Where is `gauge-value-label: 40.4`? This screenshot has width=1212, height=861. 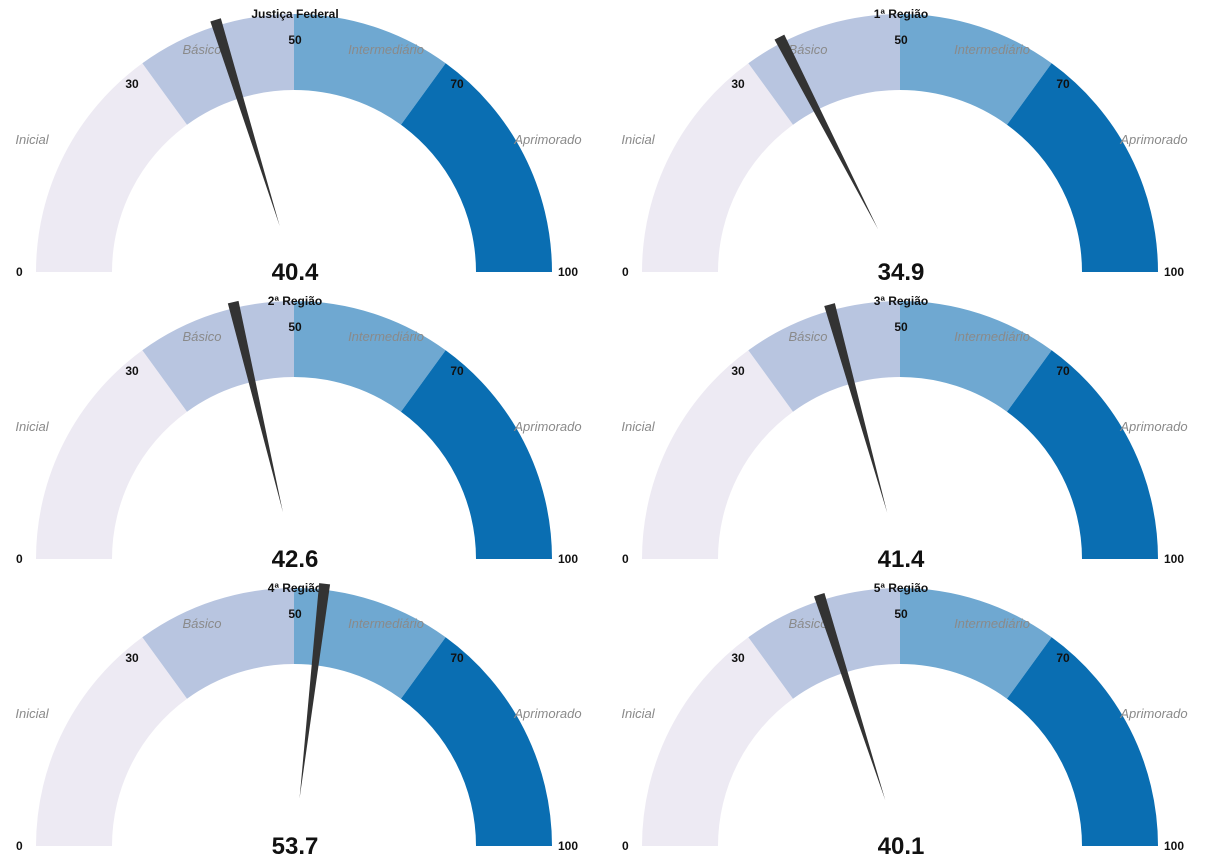
gauge-value-label: 40.4 is located at coordinates (295, 272).